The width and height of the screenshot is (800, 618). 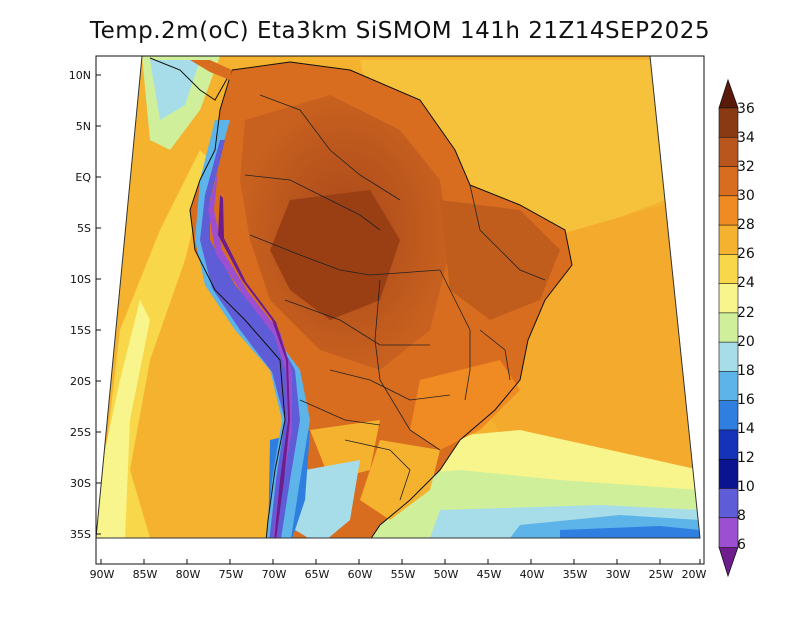 I want to click on lat-label-25s: 25S, so click(x=80, y=432).